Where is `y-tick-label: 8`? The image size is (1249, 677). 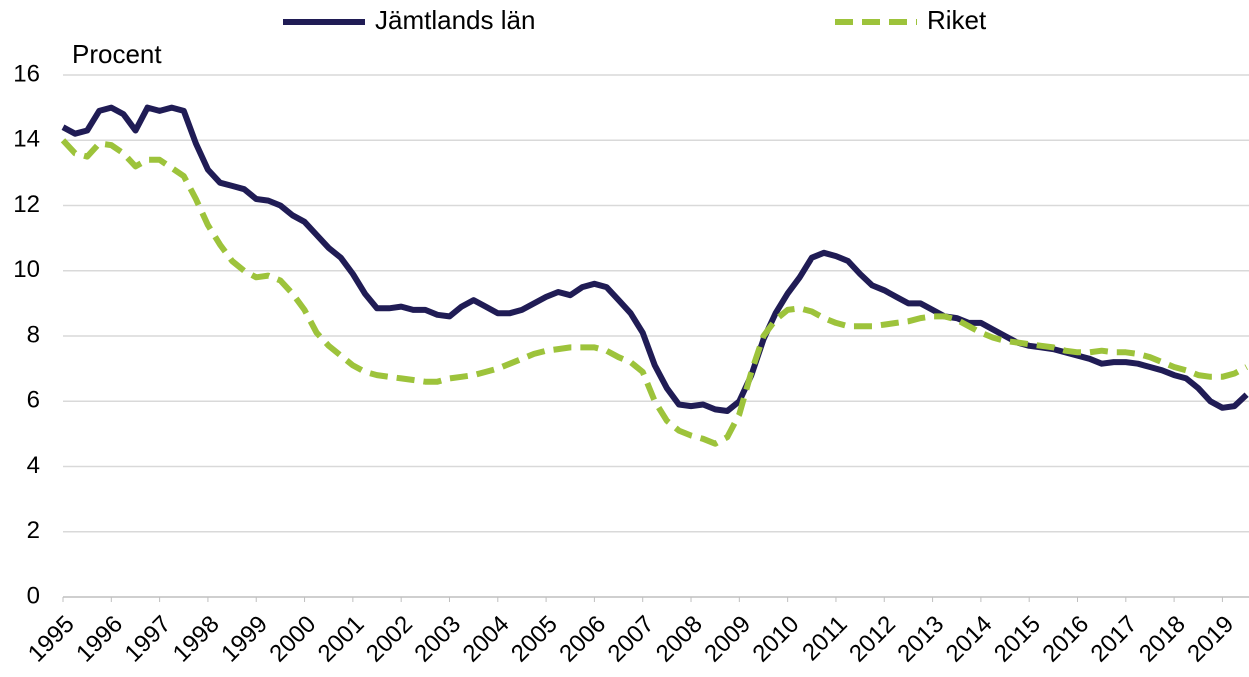
y-tick-label: 8 is located at coordinates (33, 334).